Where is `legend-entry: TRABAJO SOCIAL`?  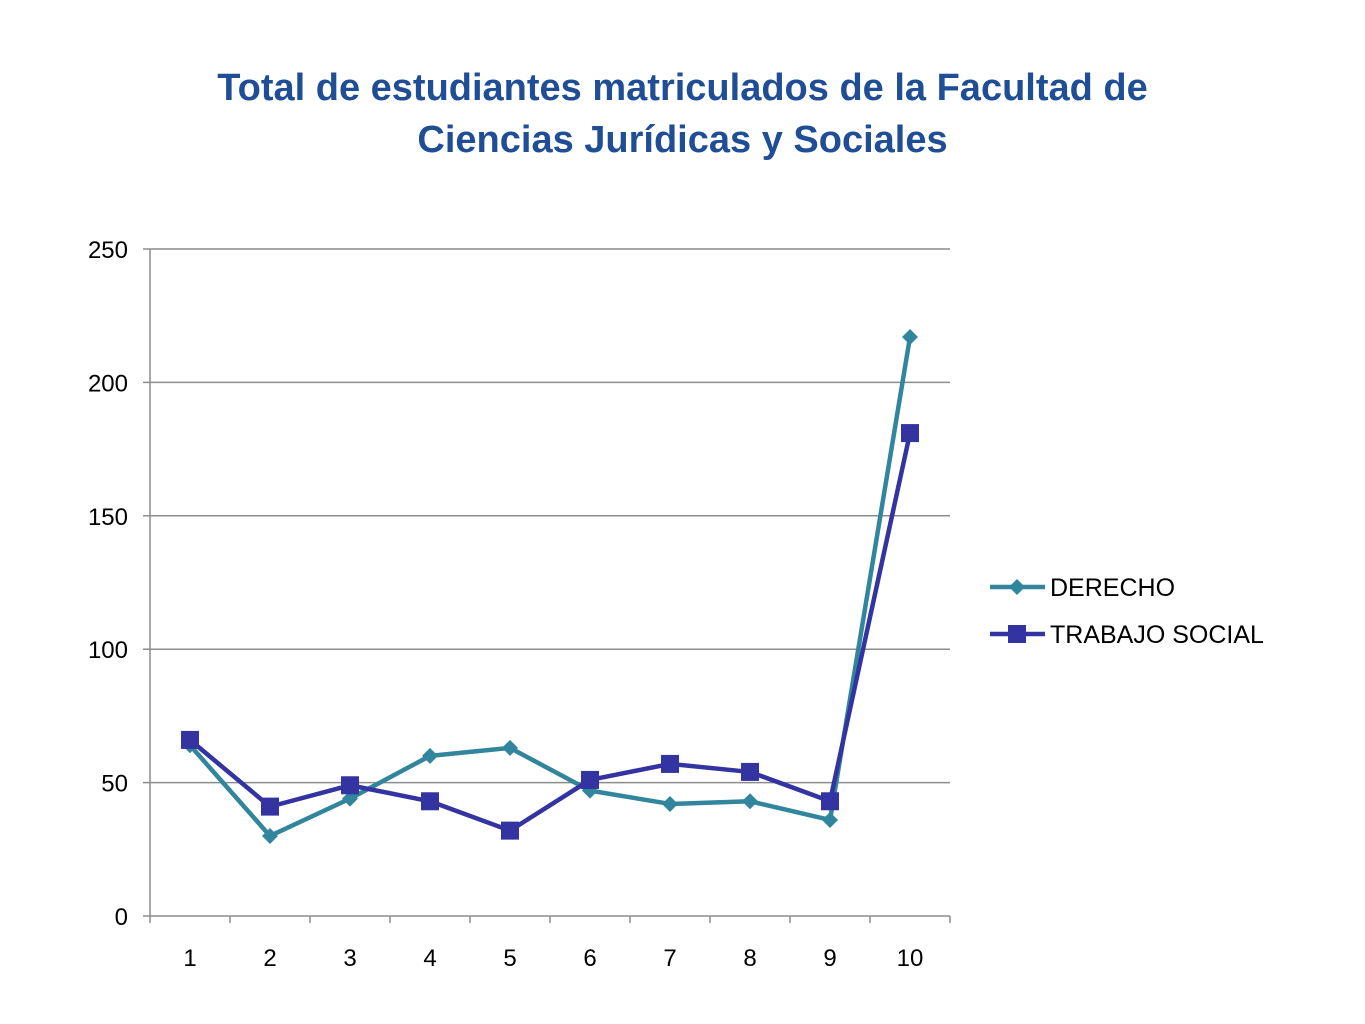
legend-entry: TRABAJO SOCIAL is located at coordinates (1127, 635).